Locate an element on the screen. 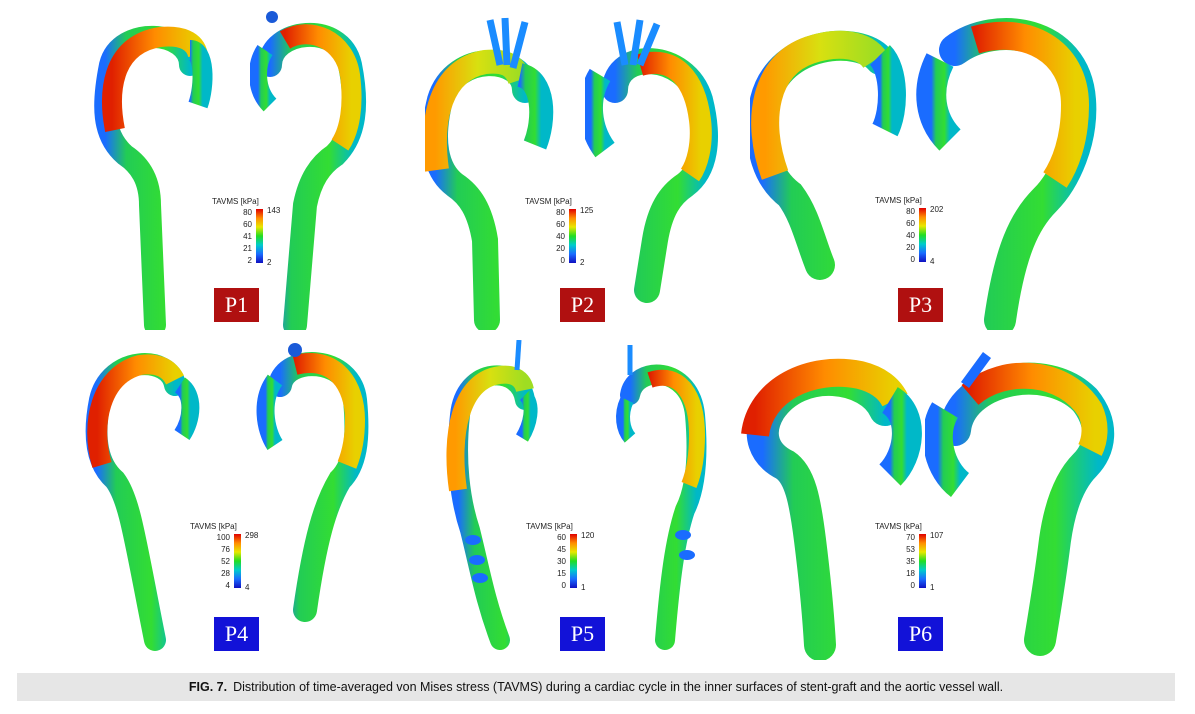  tick-max: 202 is located at coordinates (937, 209).